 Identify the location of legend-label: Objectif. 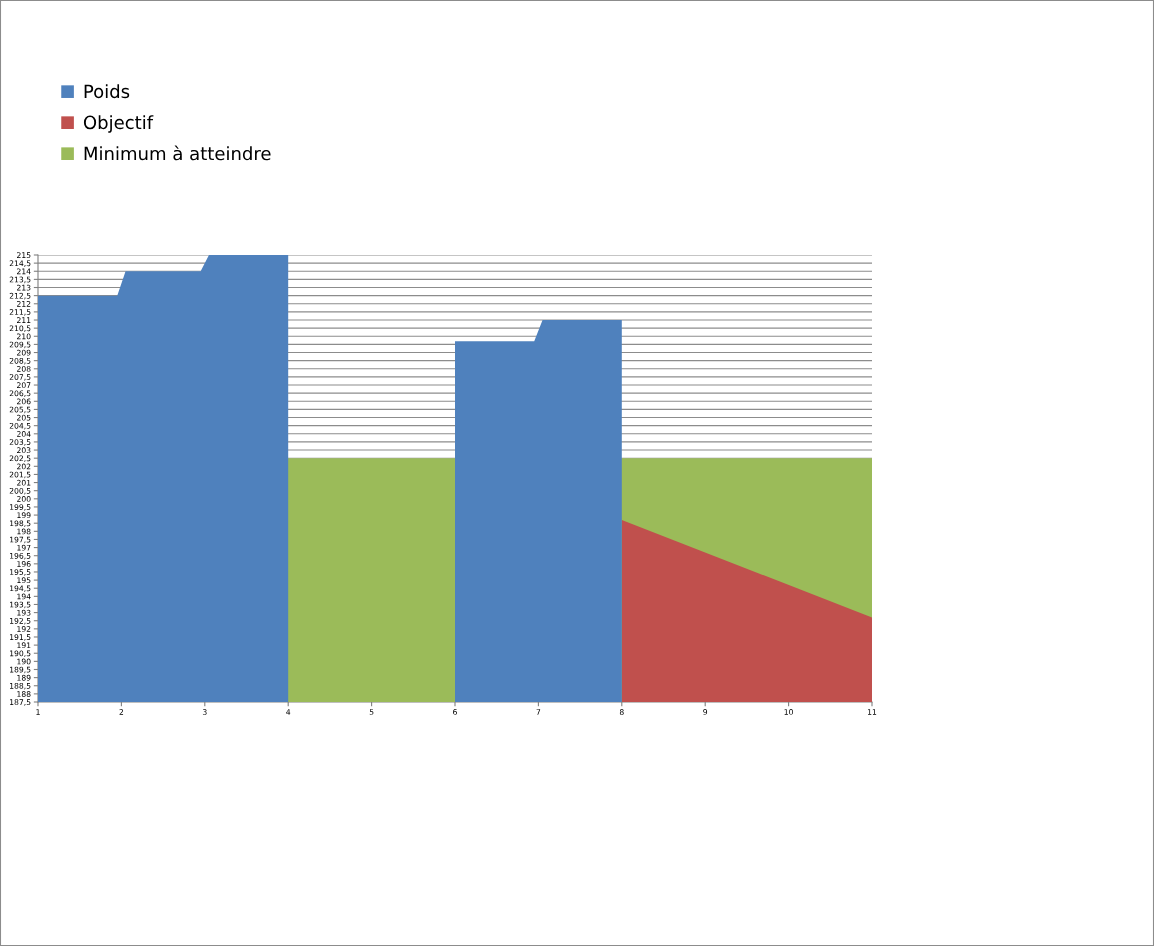
(118, 124).